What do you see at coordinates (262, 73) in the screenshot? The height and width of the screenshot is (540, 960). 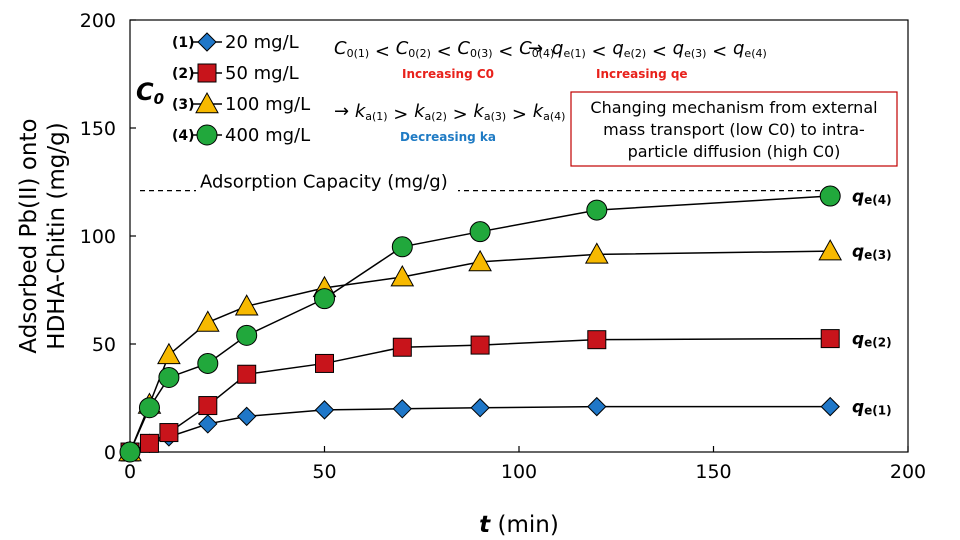 I see `legend-label: 50 mg/L` at bounding box center [262, 73].